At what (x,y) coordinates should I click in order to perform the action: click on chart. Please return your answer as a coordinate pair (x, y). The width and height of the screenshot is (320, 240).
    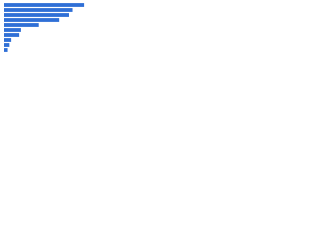
    Looking at the image, I should click on (50, 35).